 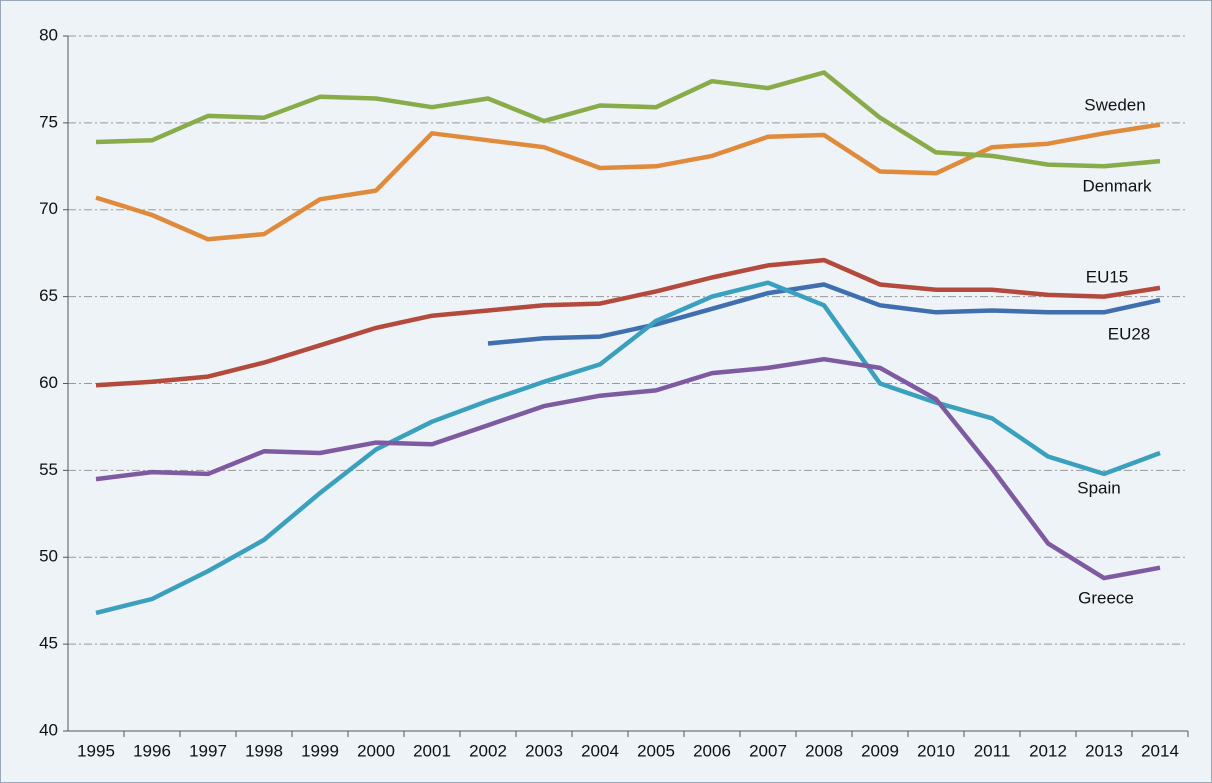 What do you see at coordinates (1048, 750) in the screenshot?
I see `x-tick-label: 2012` at bounding box center [1048, 750].